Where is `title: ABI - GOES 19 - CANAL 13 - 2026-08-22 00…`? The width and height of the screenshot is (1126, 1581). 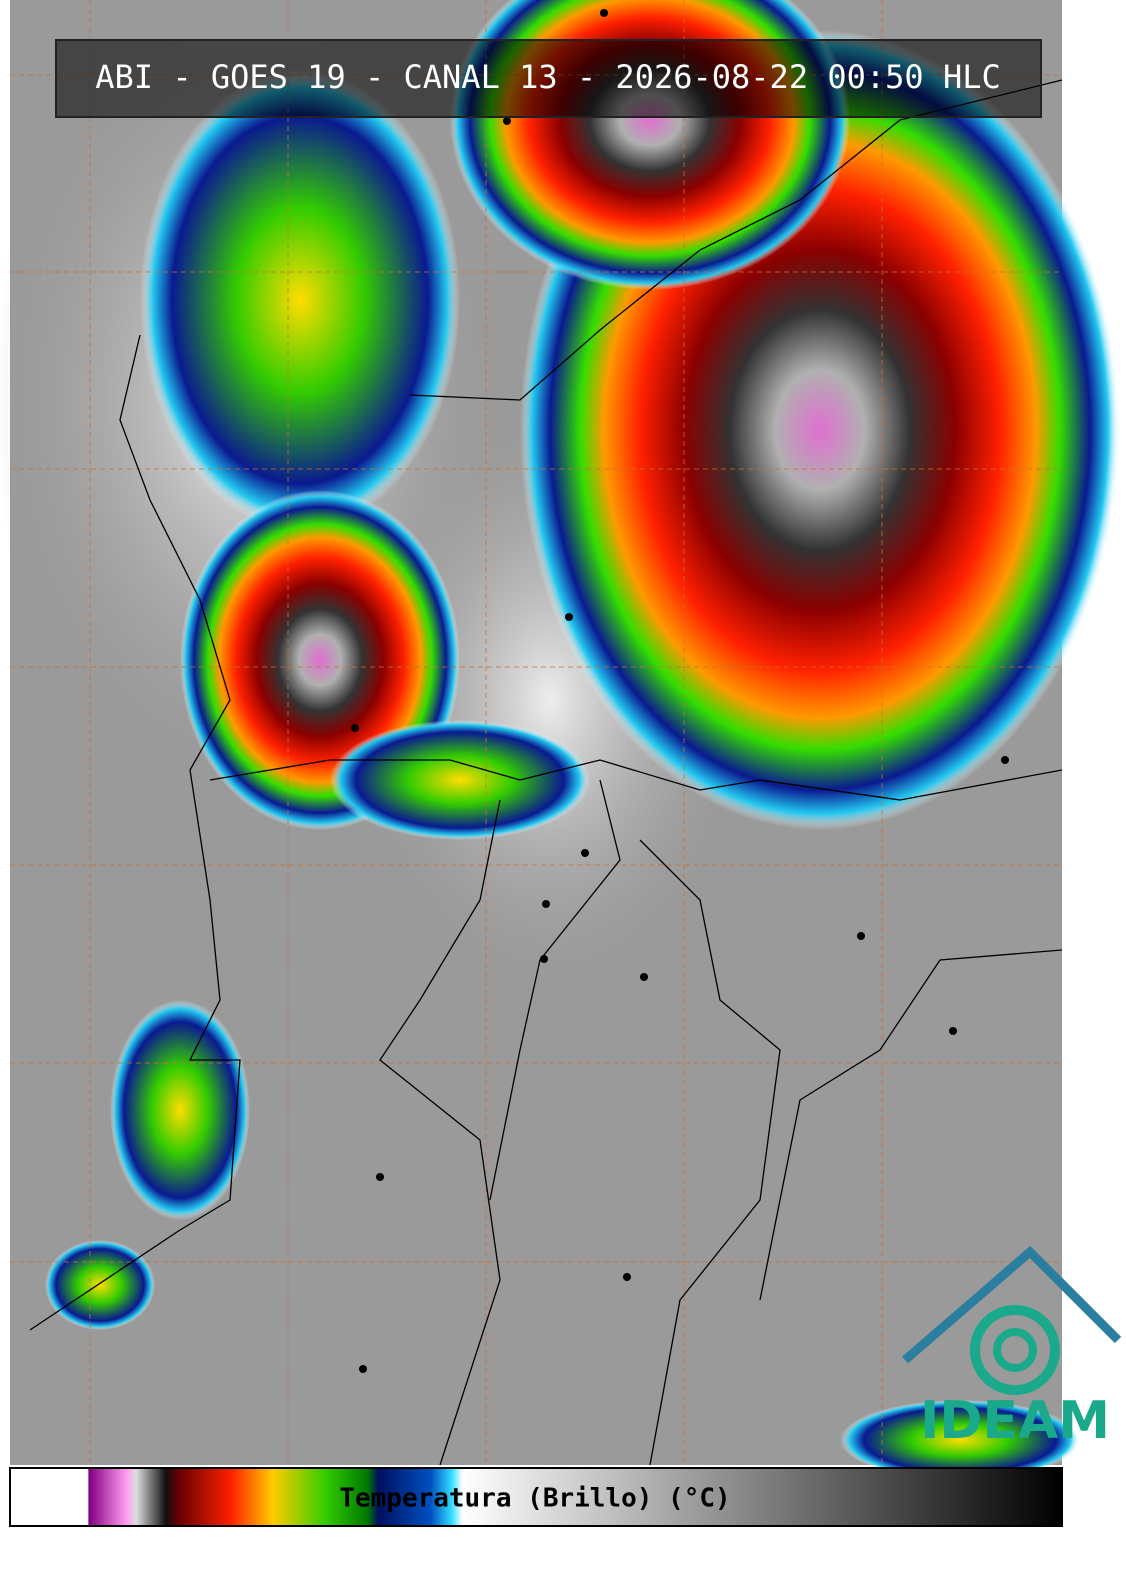
title: ABI - GOES 19 - CANAL 13 - 2026-08-22 00… is located at coordinates (547, 77).